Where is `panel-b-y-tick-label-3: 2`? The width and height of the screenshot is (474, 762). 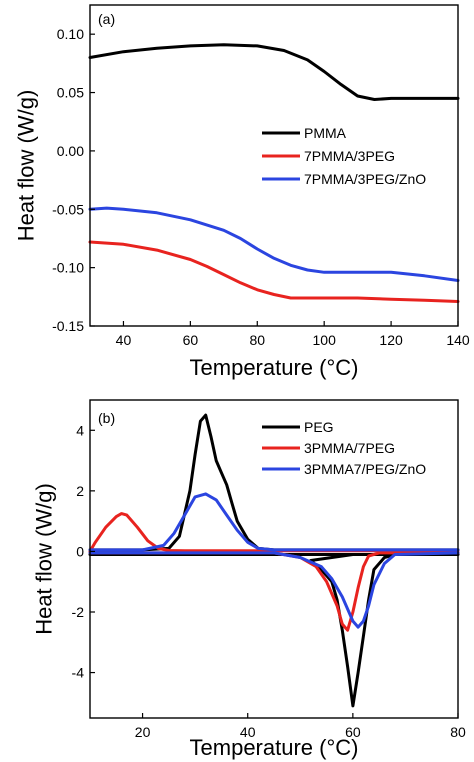
panel-b-y-tick-label-3: 2 is located at coordinates (80, 491).